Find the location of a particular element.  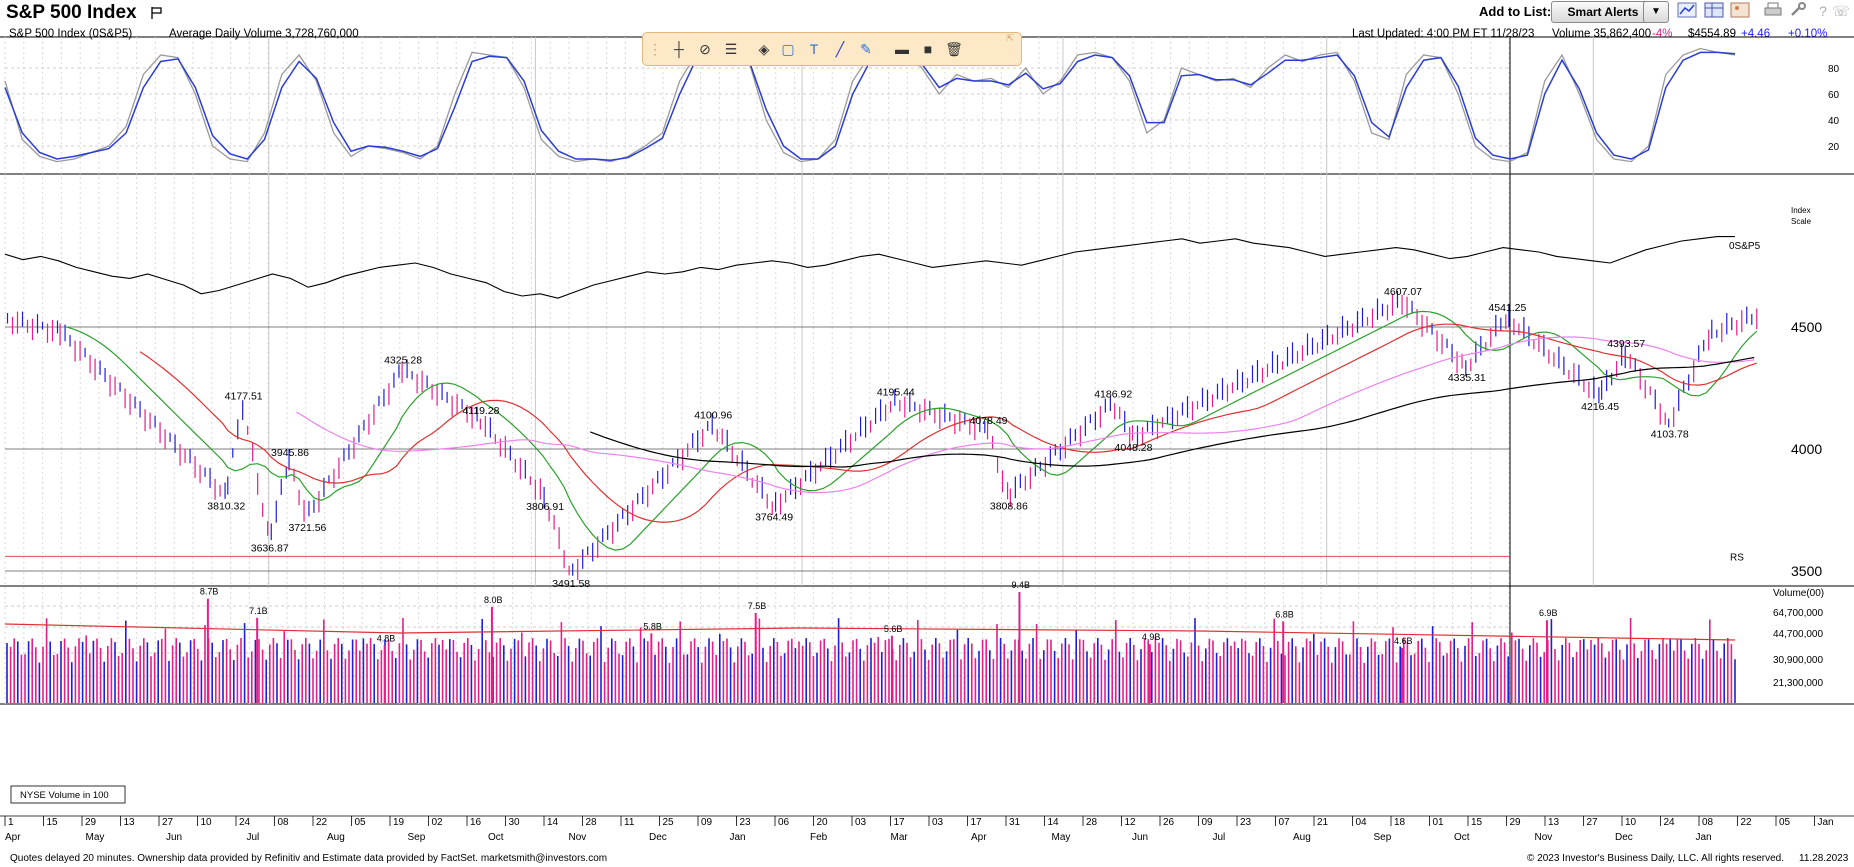

volume-label: 4.9B is located at coordinates (1151, 637).